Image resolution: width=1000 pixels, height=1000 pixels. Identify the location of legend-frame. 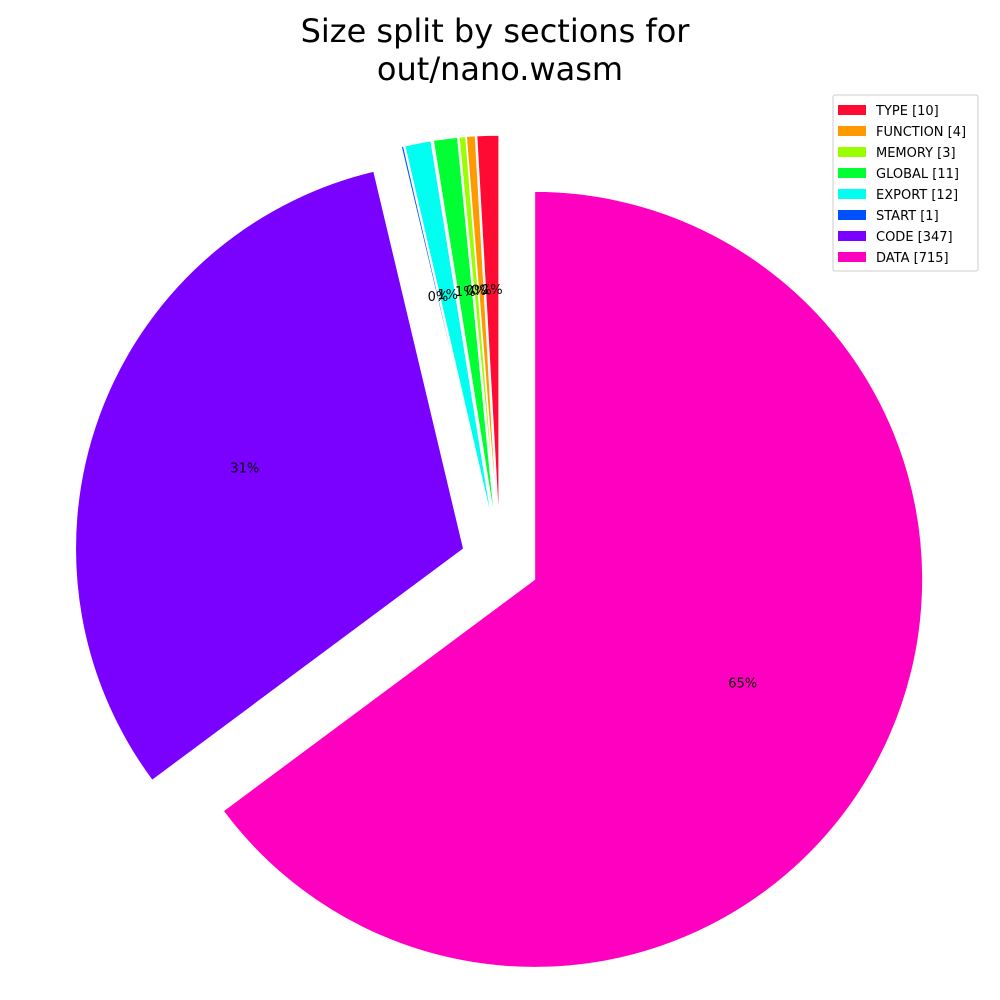
(905, 183).